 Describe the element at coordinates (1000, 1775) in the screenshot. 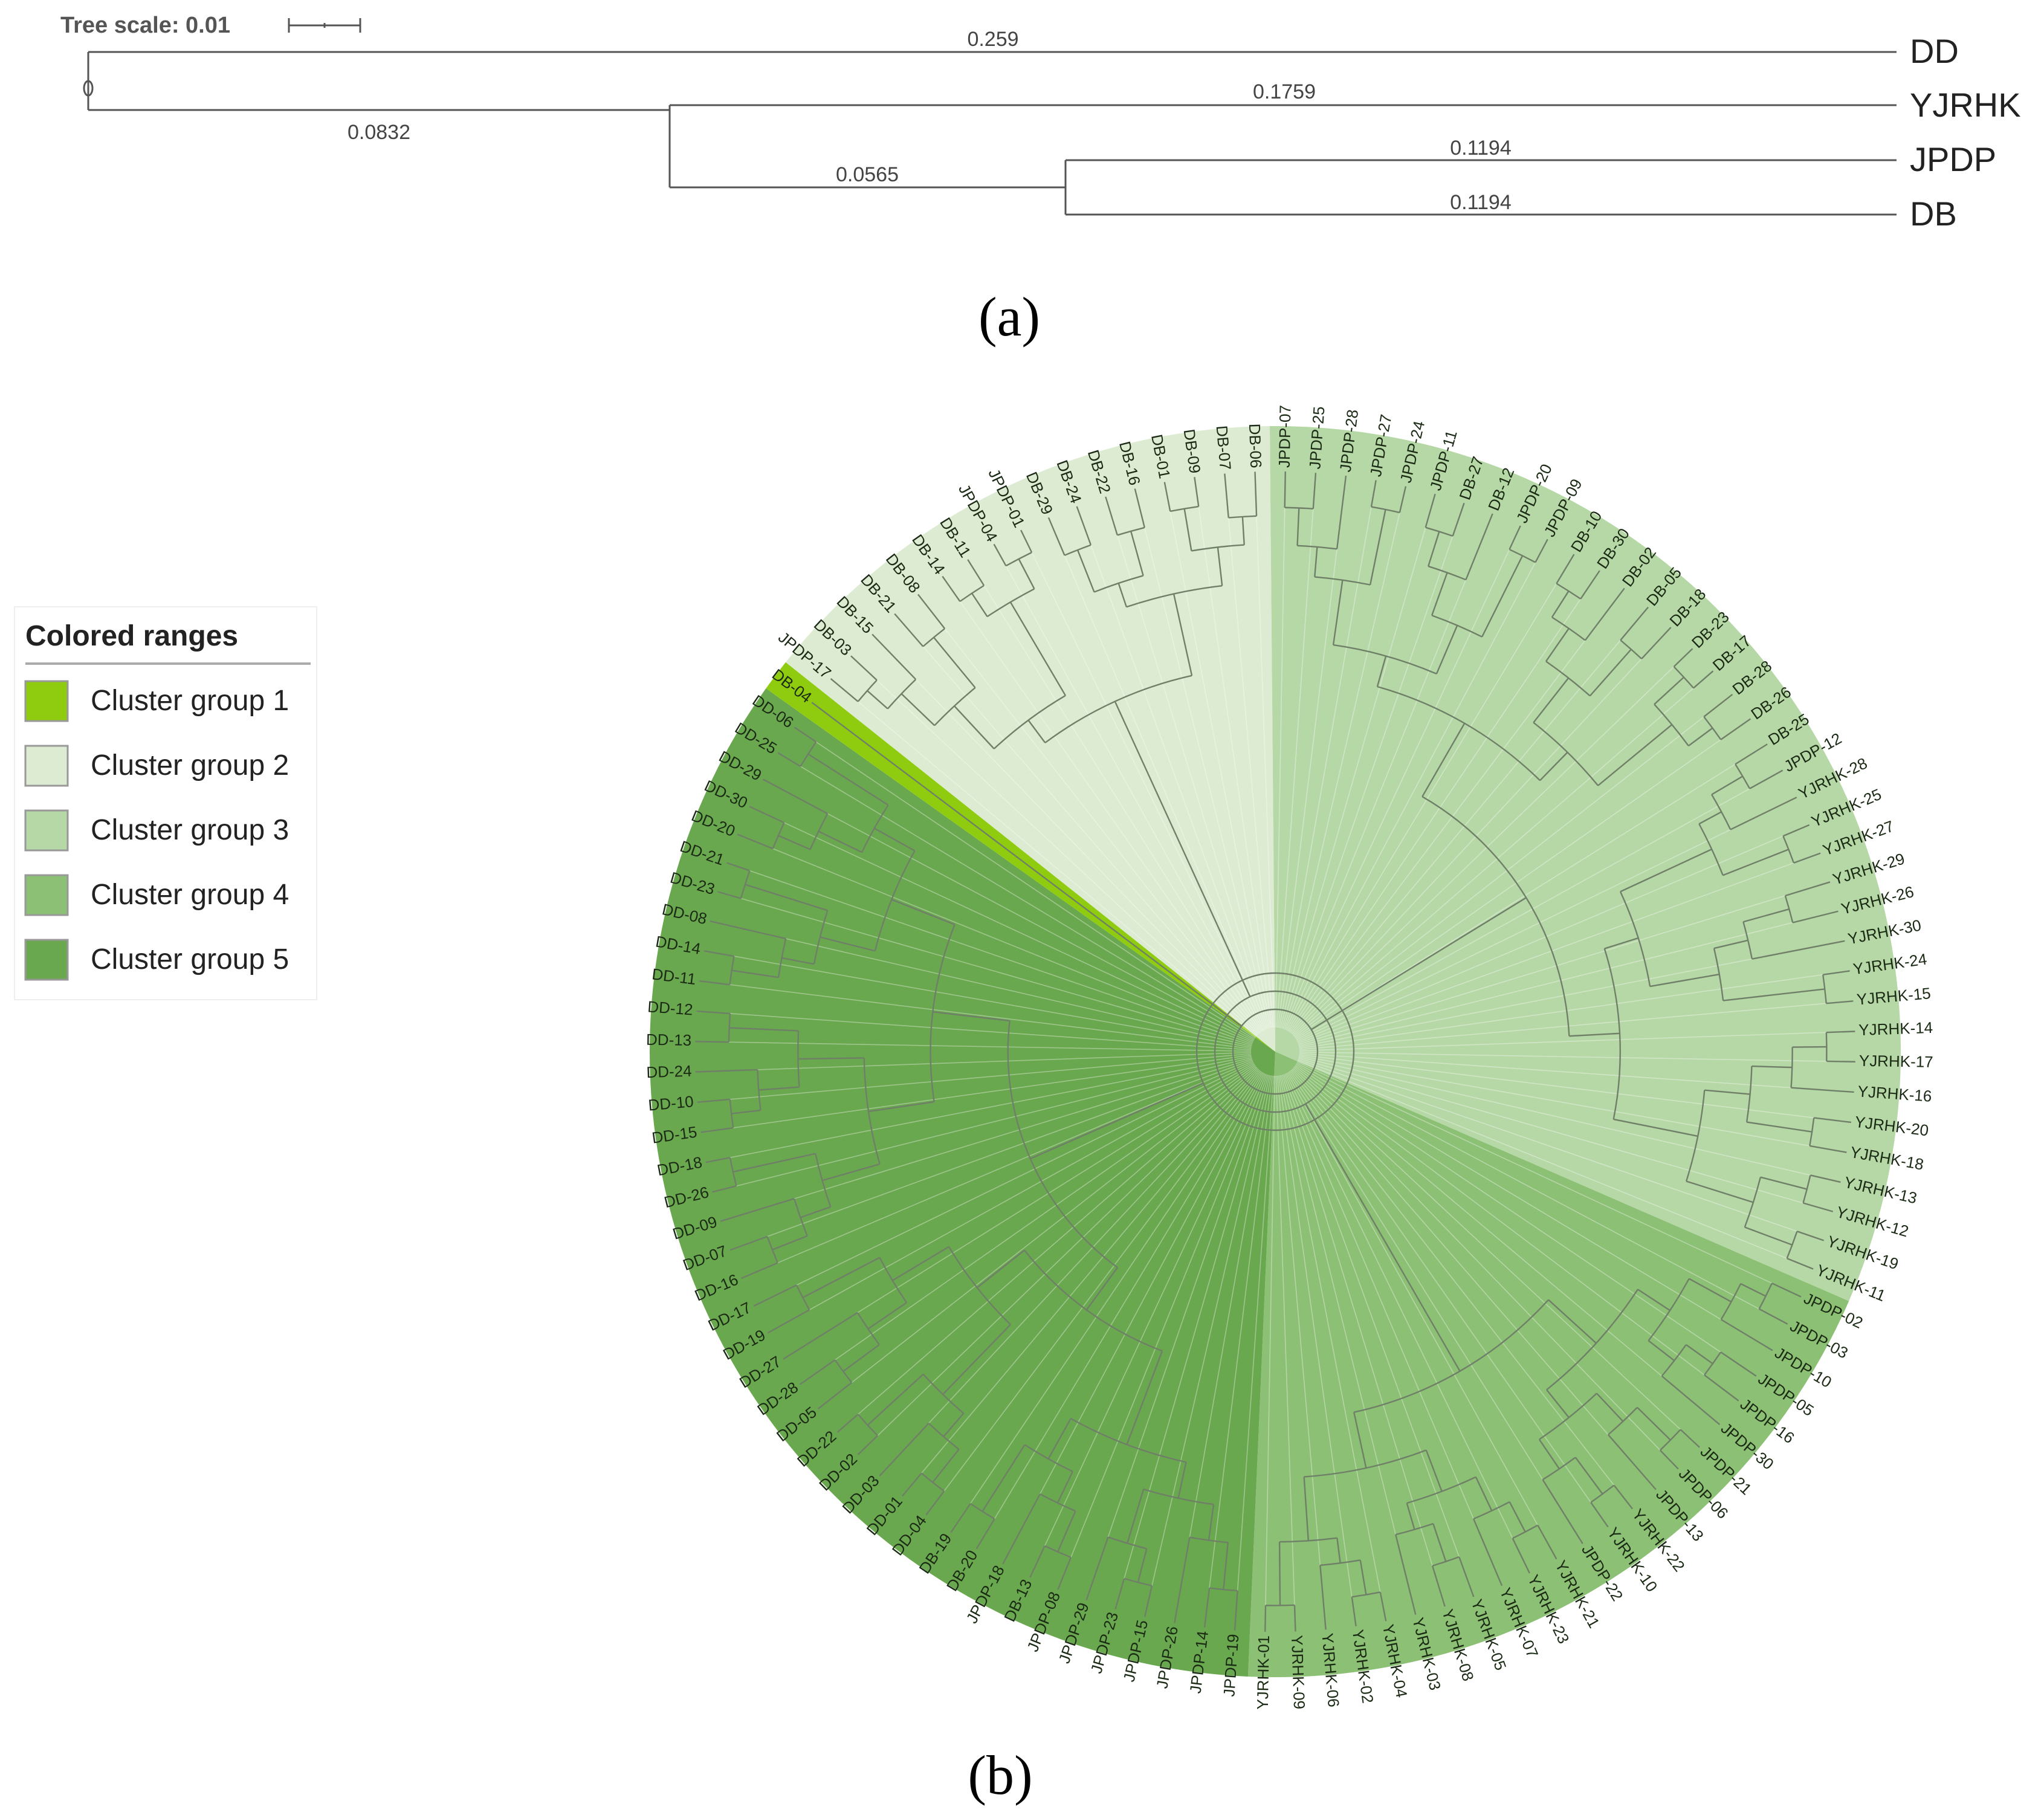

I see `caption-b: (b)` at that location.